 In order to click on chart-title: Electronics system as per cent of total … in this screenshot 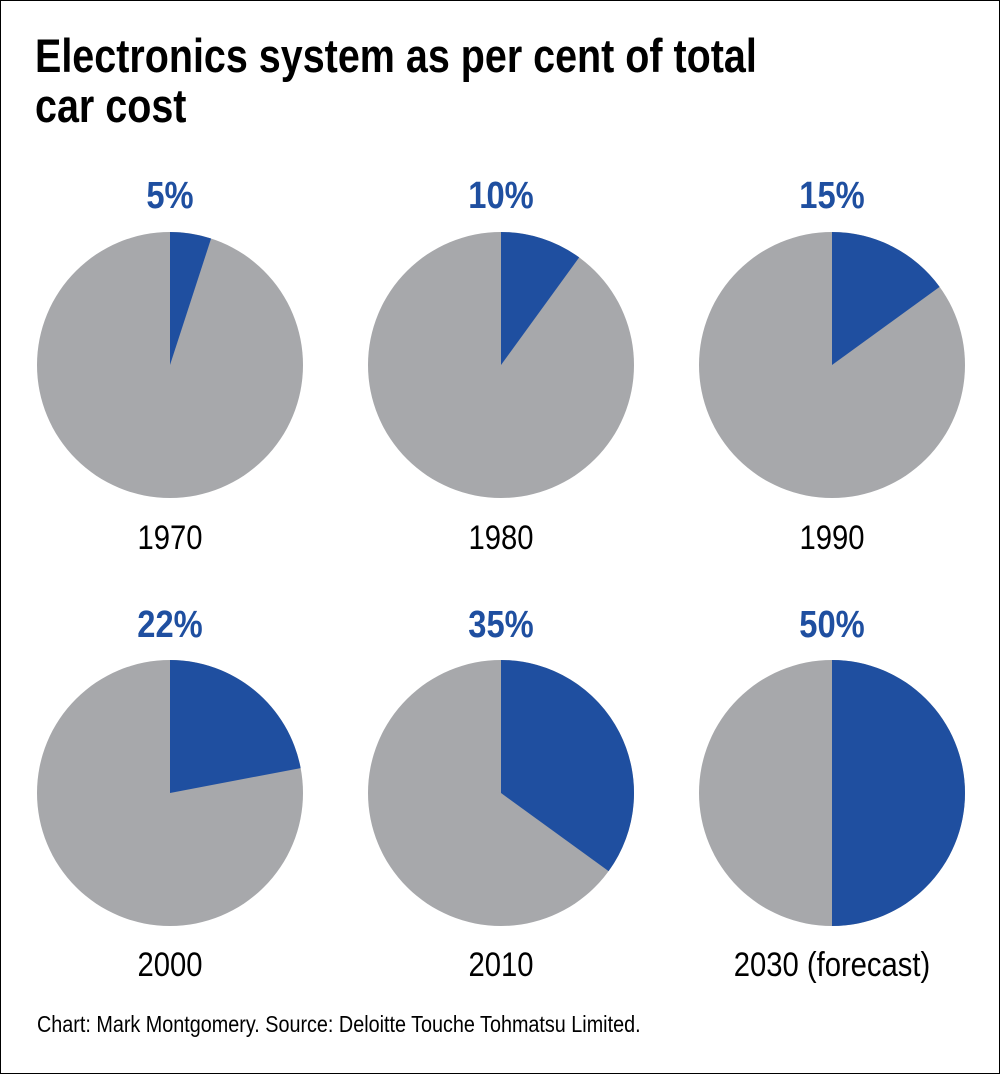, I will do `click(396, 80)`.